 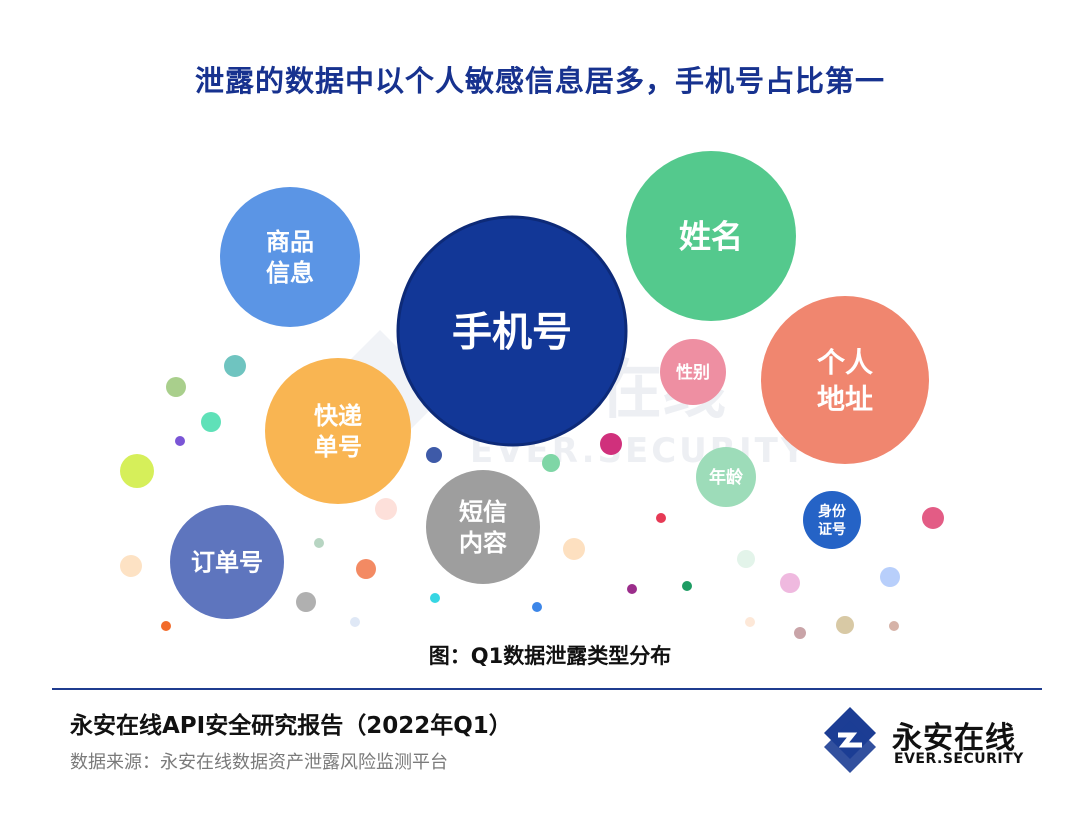 What do you see at coordinates (338, 416) in the screenshot?
I see `bubble-label: 快递` at bounding box center [338, 416].